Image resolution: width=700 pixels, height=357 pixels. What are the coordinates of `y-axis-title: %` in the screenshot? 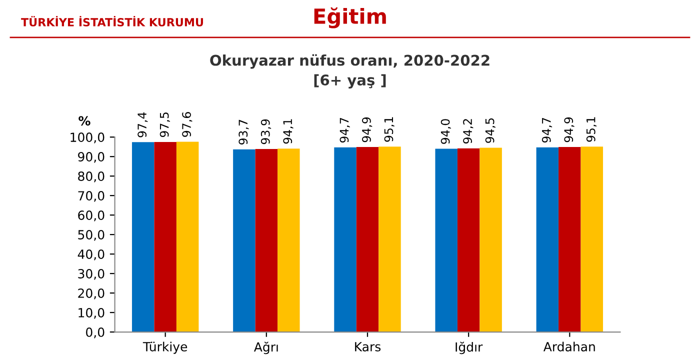 It's located at (84, 121).